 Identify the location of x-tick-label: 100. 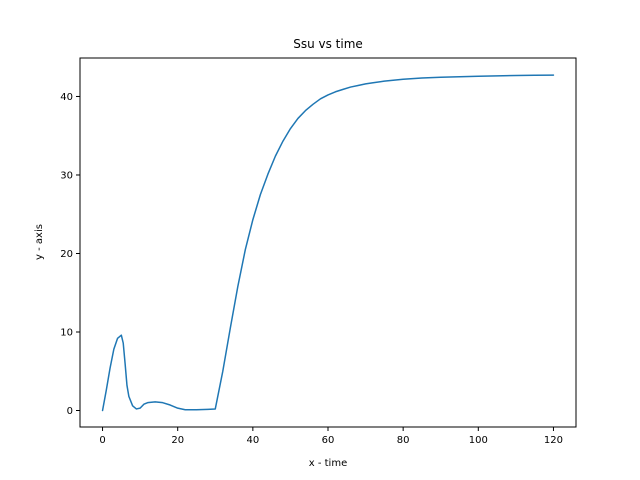
(478, 440).